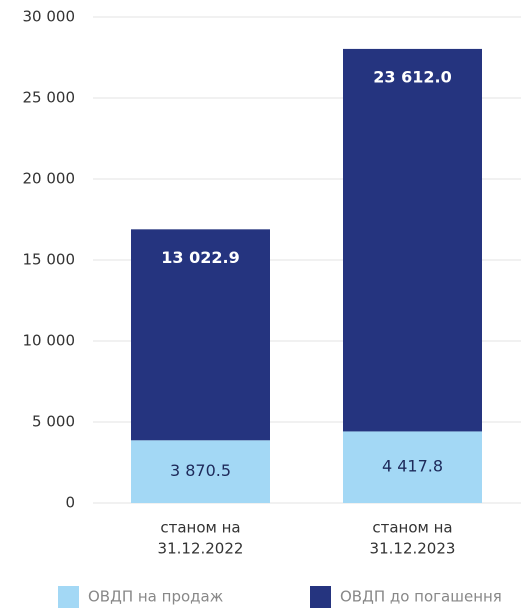 The width and height of the screenshot is (521, 610). Describe the element at coordinates (49, 98) in the screenshot. I see `y-tick-label: 25 000` at that location.